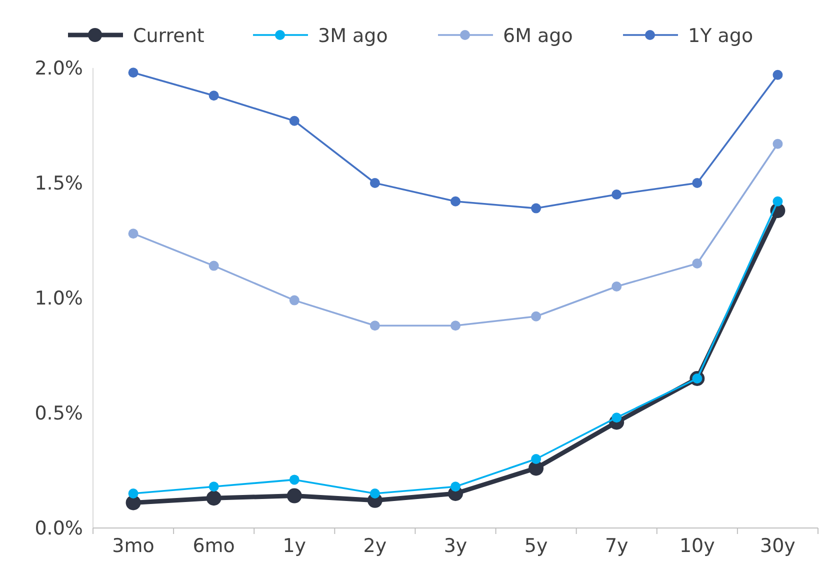 The image size is (840, 576). Describe the element at coordinates (616, 546) in the screenshot. I see `x-tick-label: 7y` at that location.